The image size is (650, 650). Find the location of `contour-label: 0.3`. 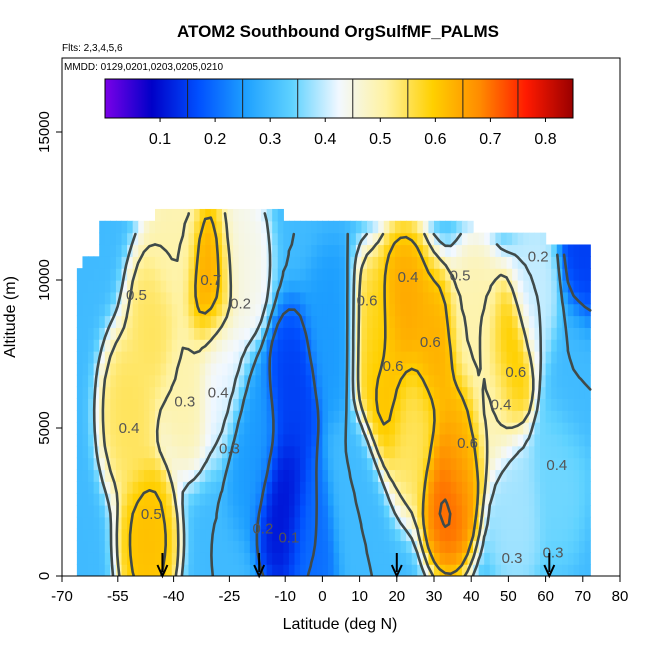

contour-label: 0.3 is located at coordinates (229, 449).